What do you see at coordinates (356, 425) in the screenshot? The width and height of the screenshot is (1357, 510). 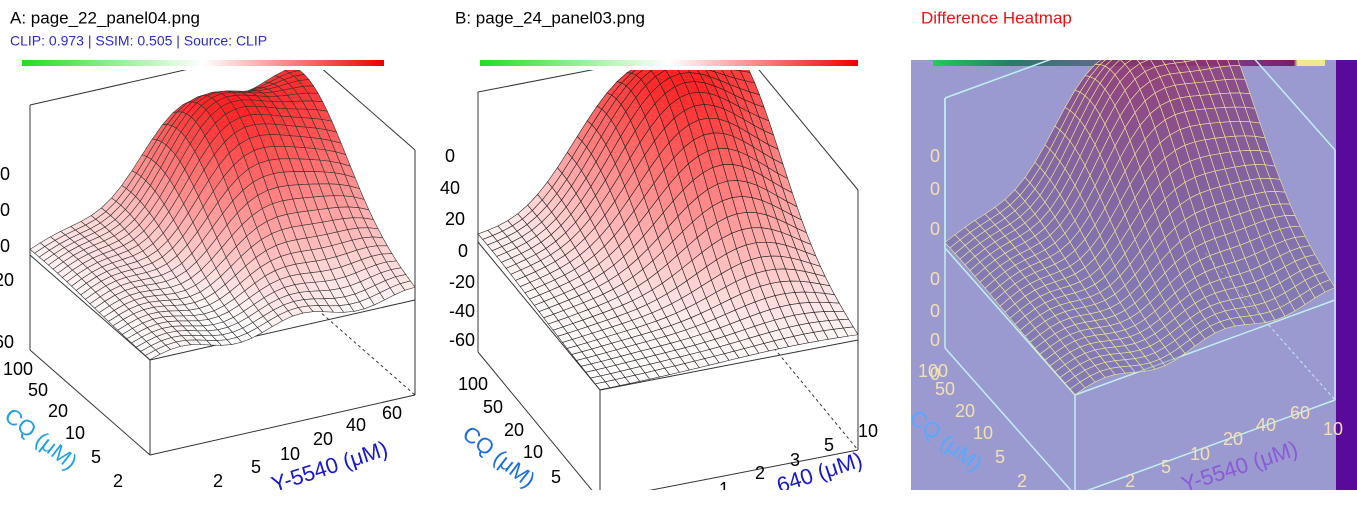 I see `x-tick-label: 40` at bounding box center [356, 425].